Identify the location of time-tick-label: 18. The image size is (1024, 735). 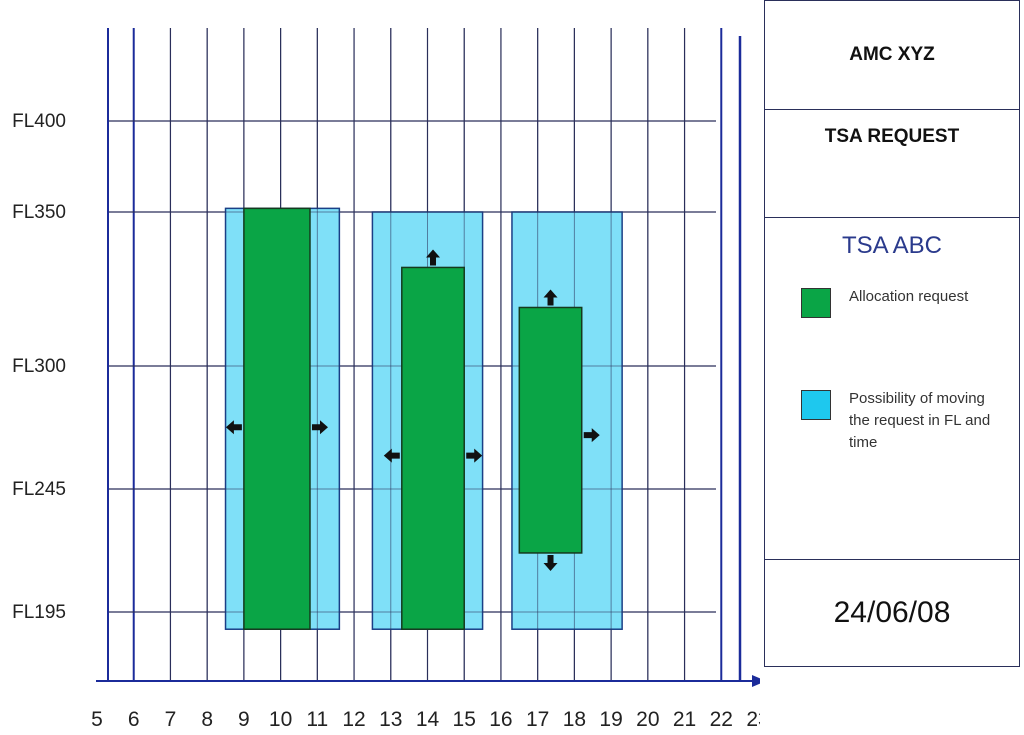
(574, 719).